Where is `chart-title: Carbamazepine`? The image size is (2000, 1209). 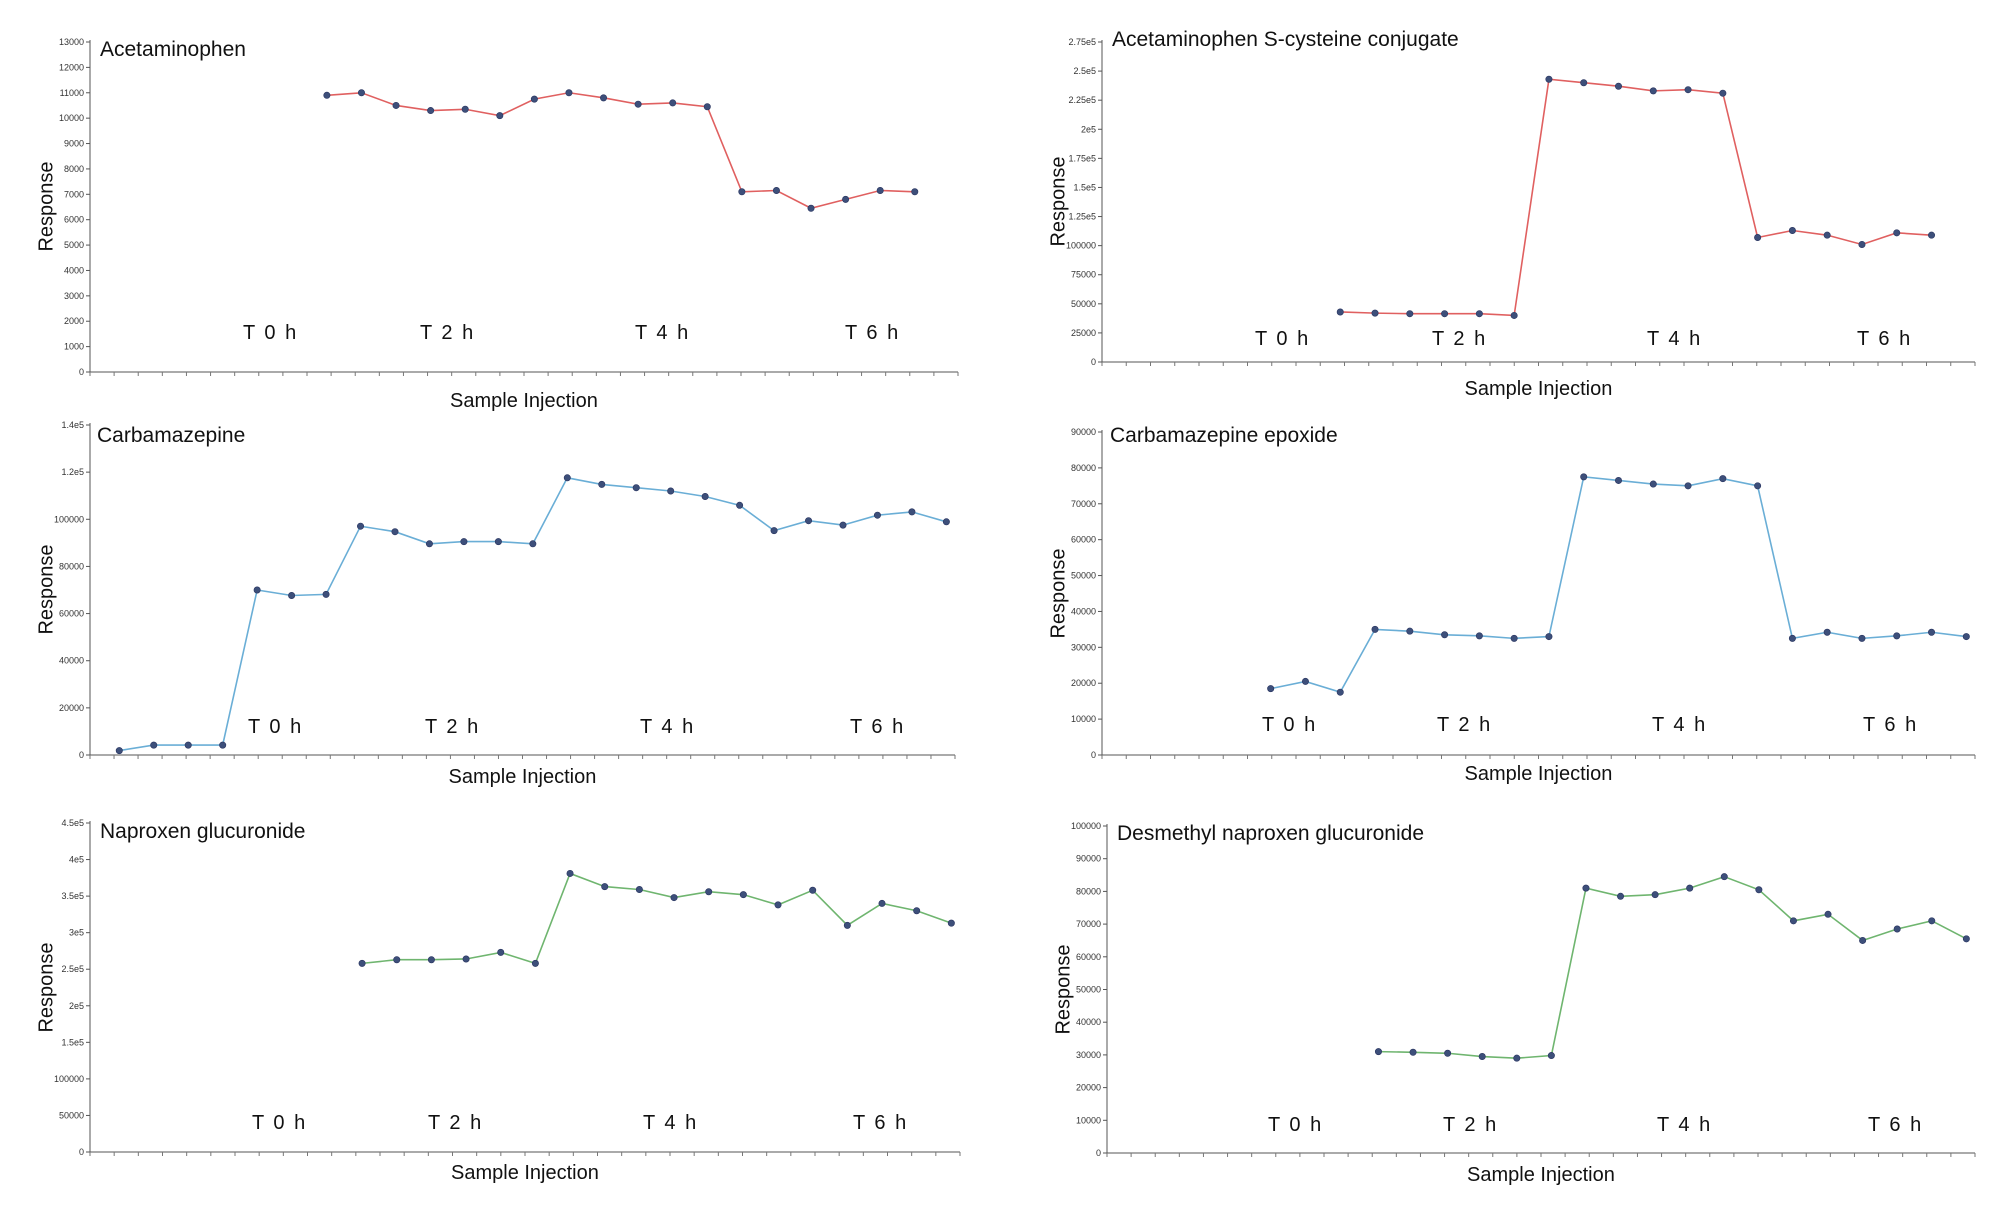 chart-title: Carbamazepine is located at coordinates (171, 435).